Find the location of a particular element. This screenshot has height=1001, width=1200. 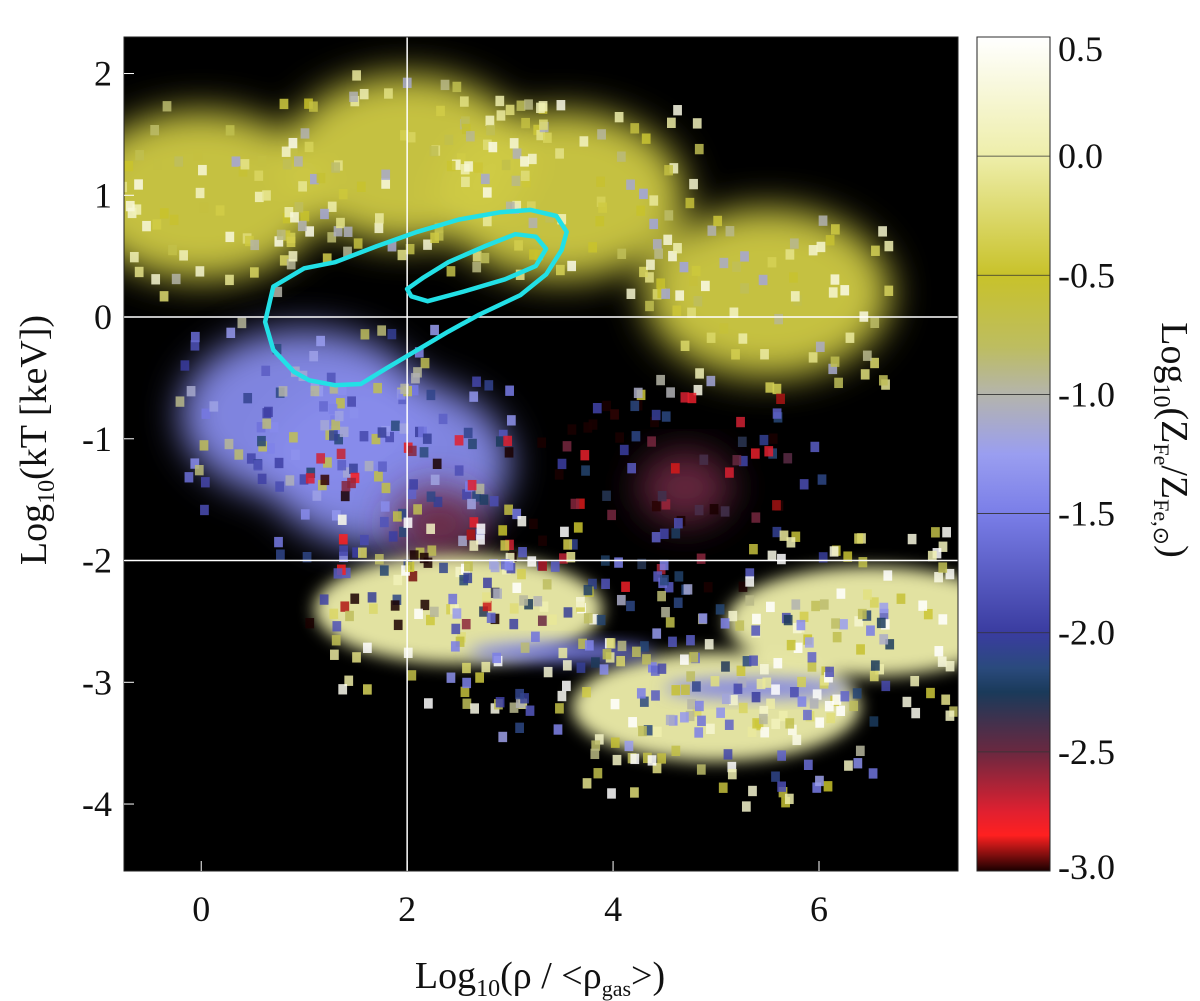

region-blob is located at coordinates (767, 292).